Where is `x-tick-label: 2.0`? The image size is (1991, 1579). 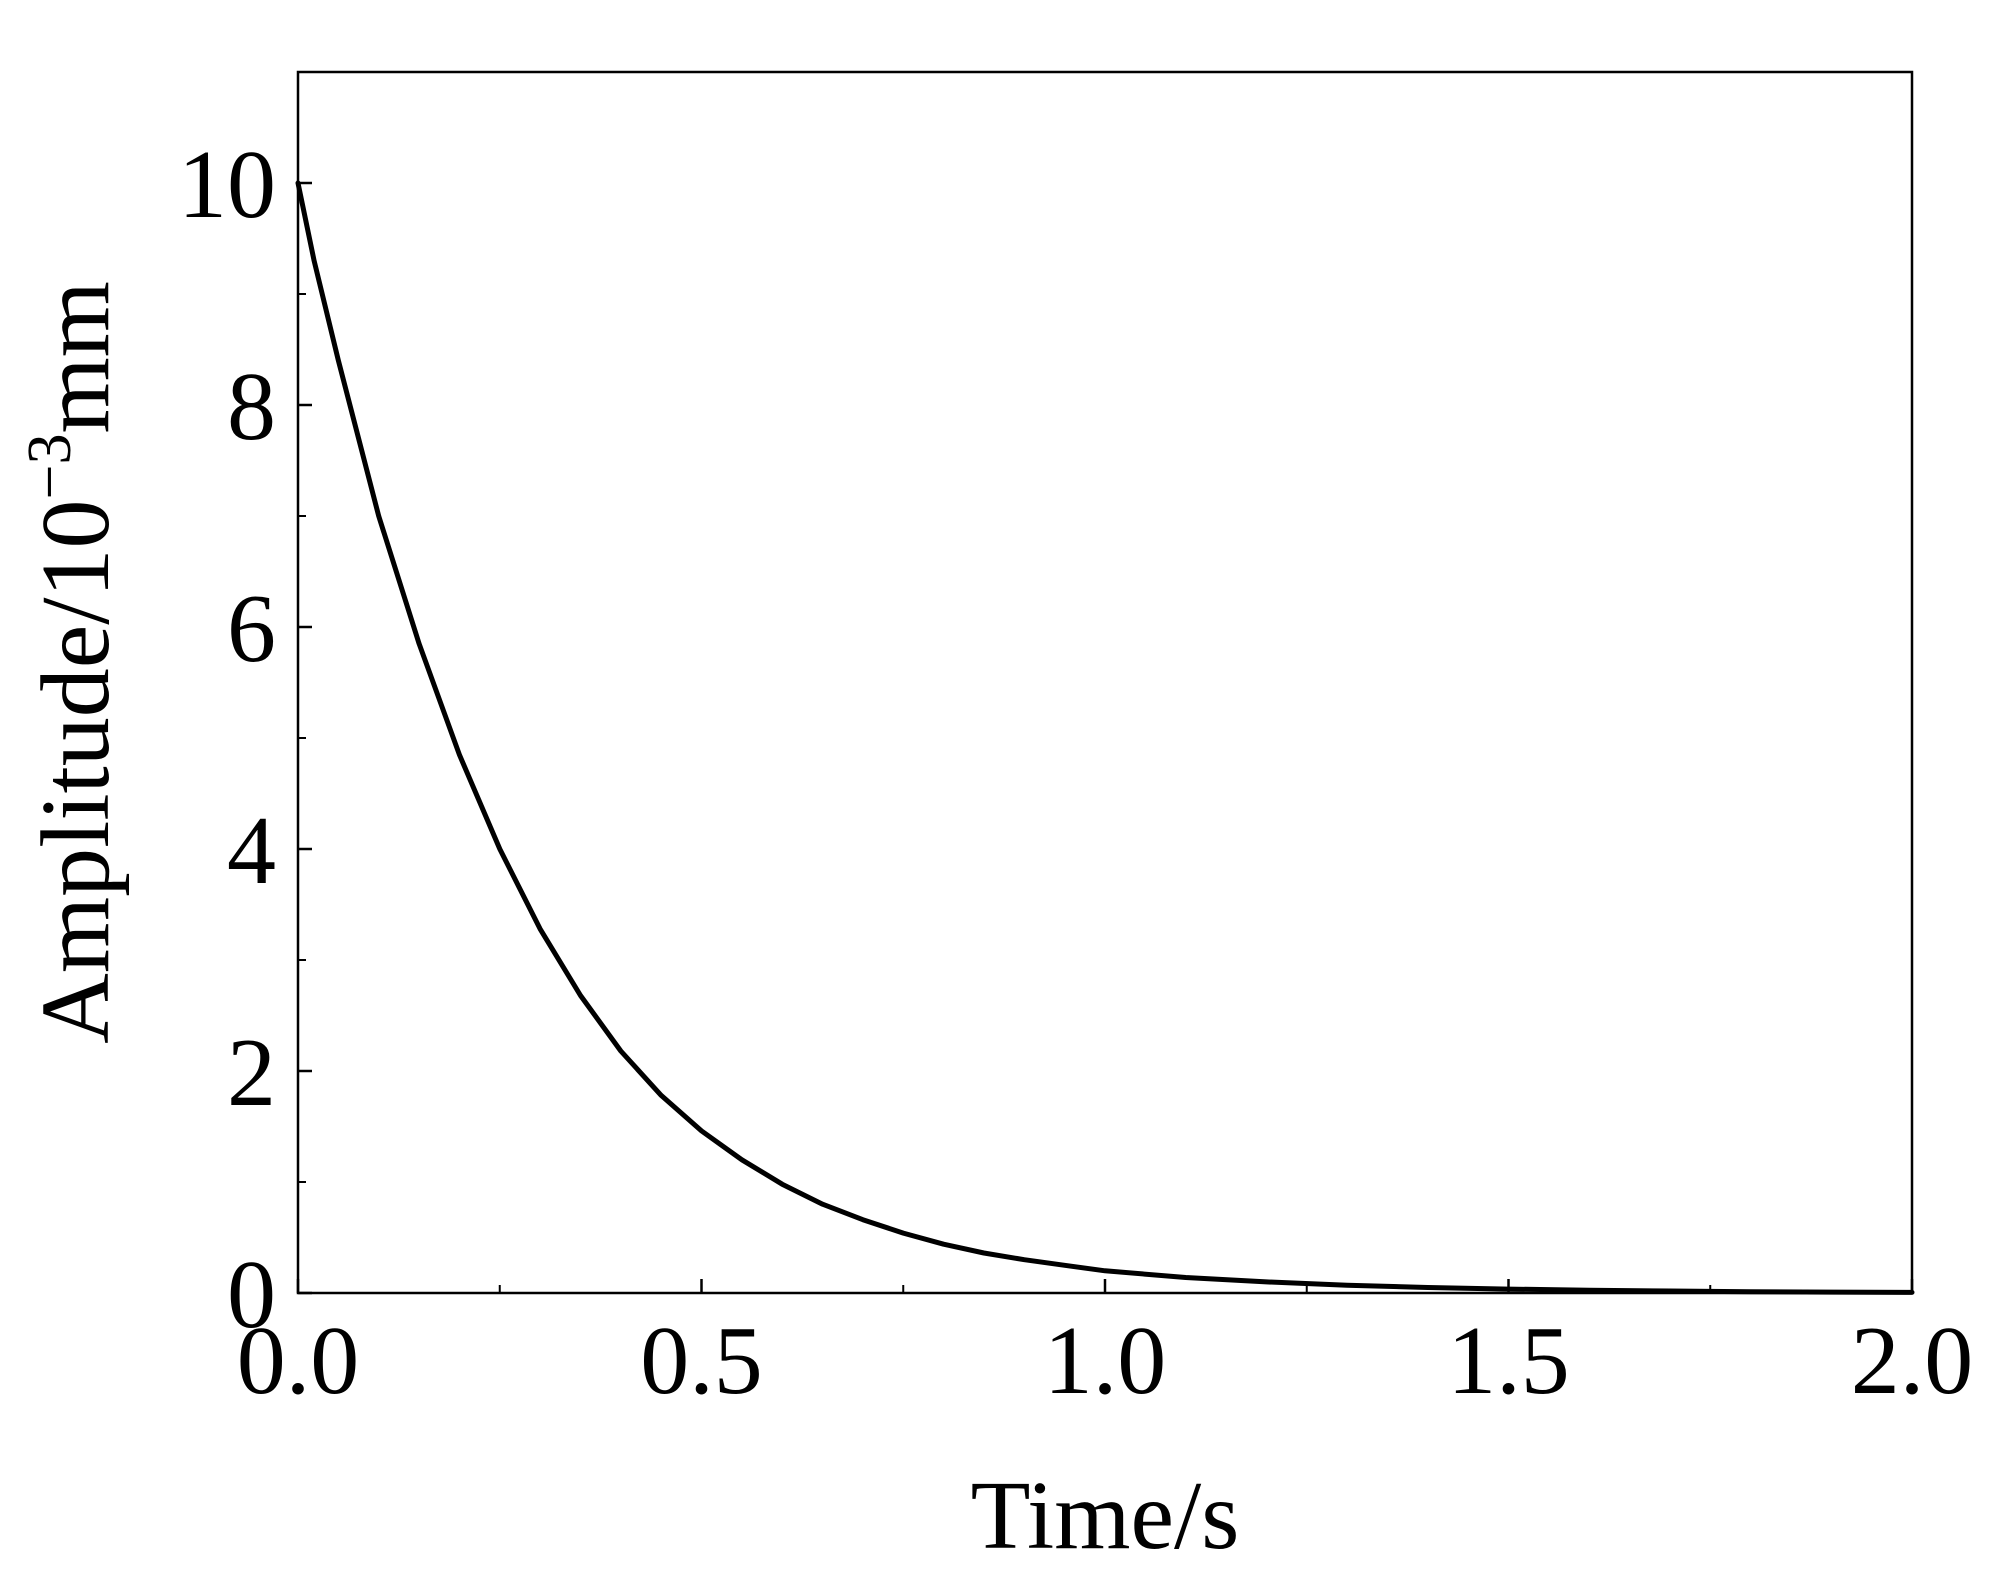
x-tick-label: 2.0 is located at coordinates (1912, 1361).